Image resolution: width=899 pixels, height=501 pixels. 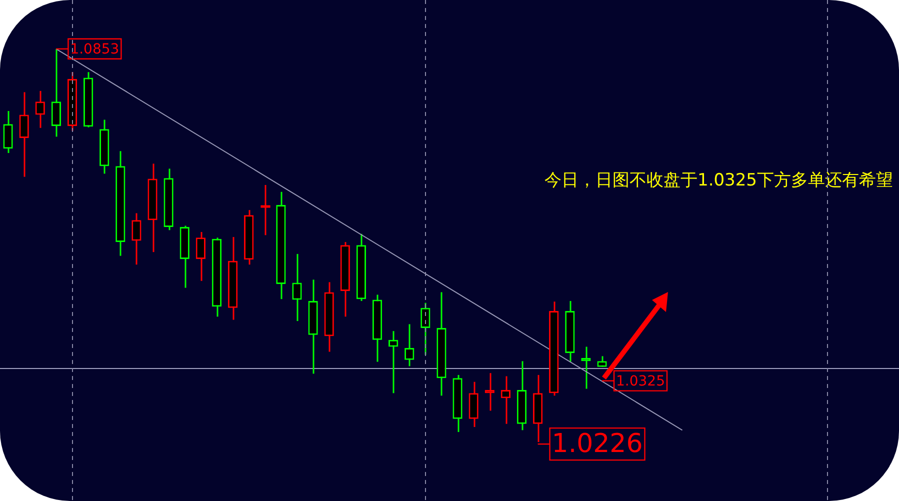 I want to click on annotation: 1.0226, so click(x=597, y=443).